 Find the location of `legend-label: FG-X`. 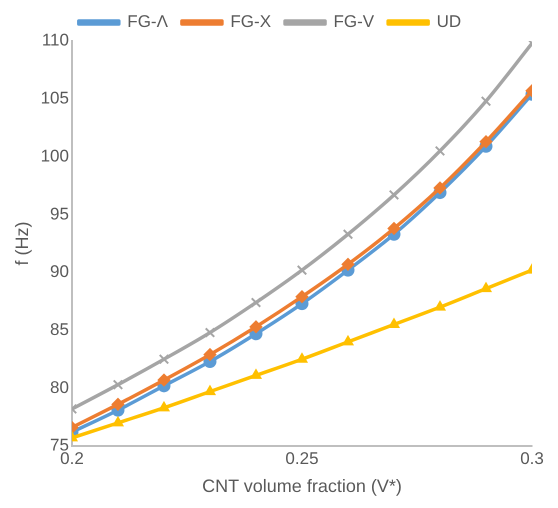

legend-label: FG-X is located at coordinates (251, 22).